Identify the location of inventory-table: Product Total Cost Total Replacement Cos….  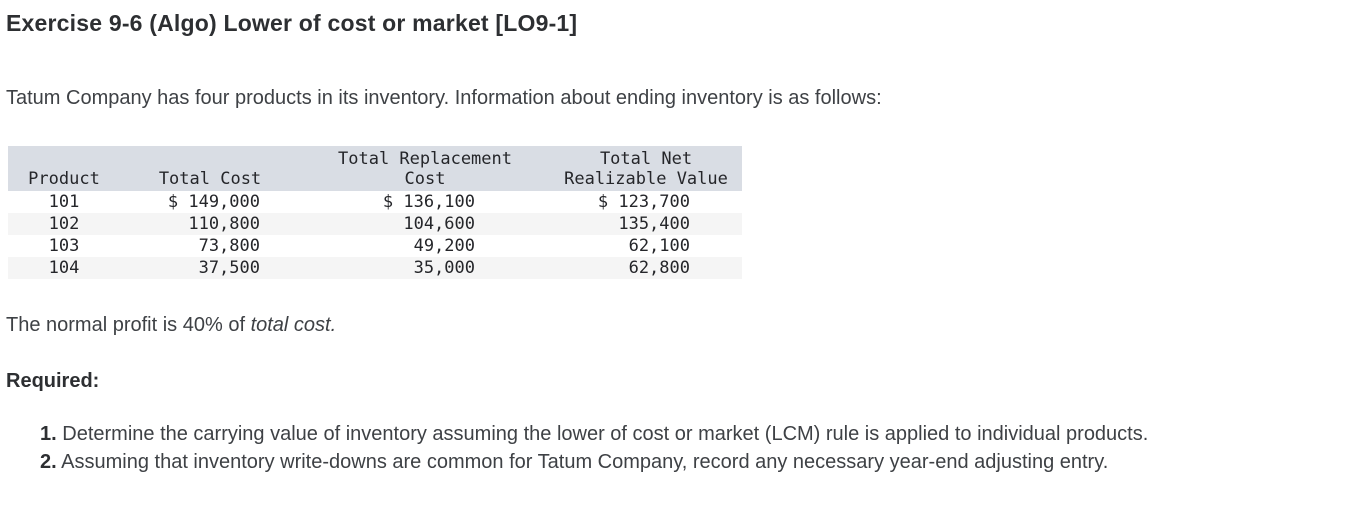
(375, 212).